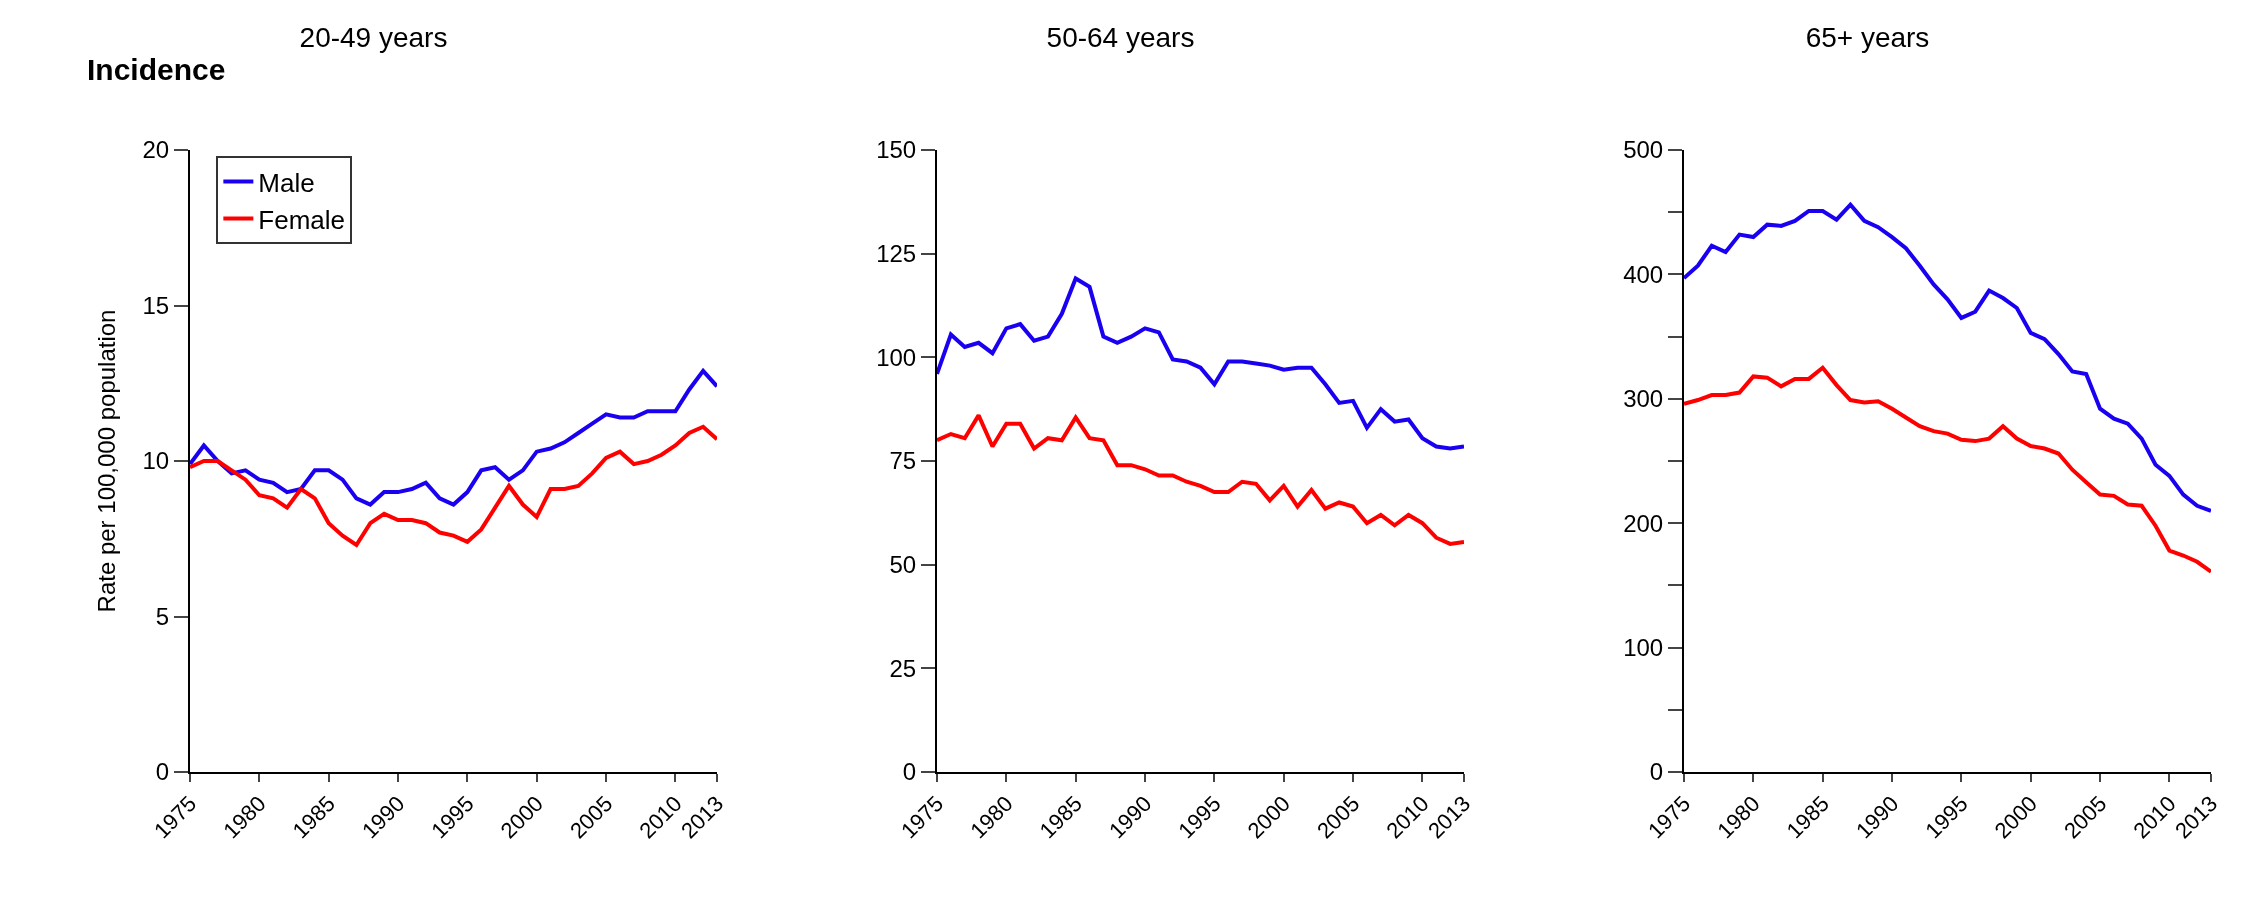  I want to click on y-tick-label: 25, so click(903, 668).